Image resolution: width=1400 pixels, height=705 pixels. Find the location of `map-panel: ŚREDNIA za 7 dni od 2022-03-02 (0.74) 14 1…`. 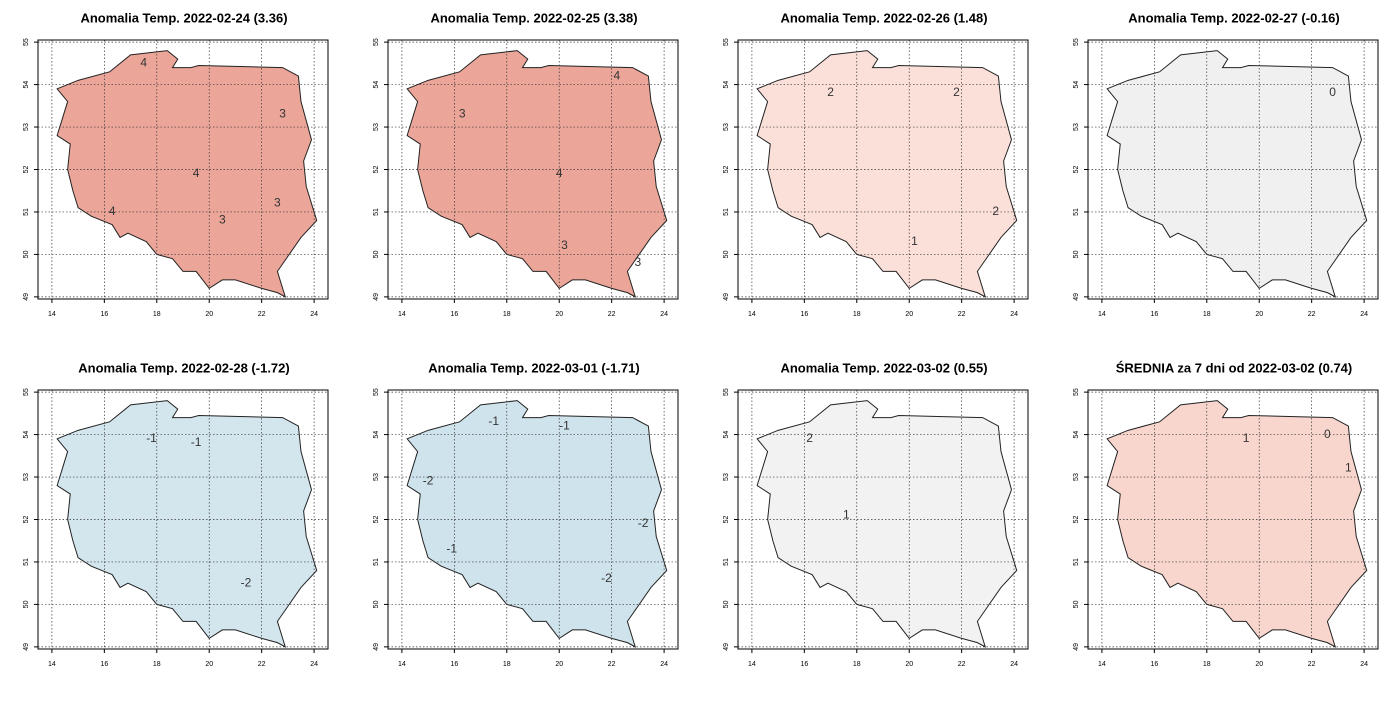

map-panel: ŚREDNIA za 7 dni od 2022-03-02 (0.74) 14 1… is located at coordinates (1226, 514).